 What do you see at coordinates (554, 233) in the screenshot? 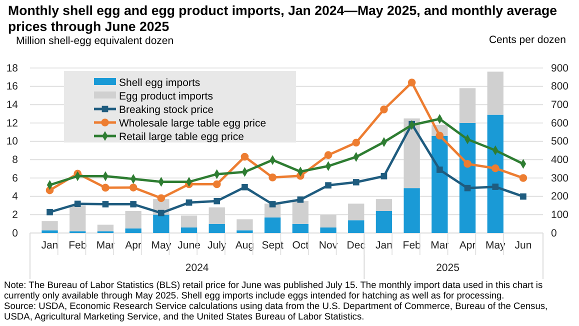
I see `y2-tick-label: 0` at bounding box center [554, 233].